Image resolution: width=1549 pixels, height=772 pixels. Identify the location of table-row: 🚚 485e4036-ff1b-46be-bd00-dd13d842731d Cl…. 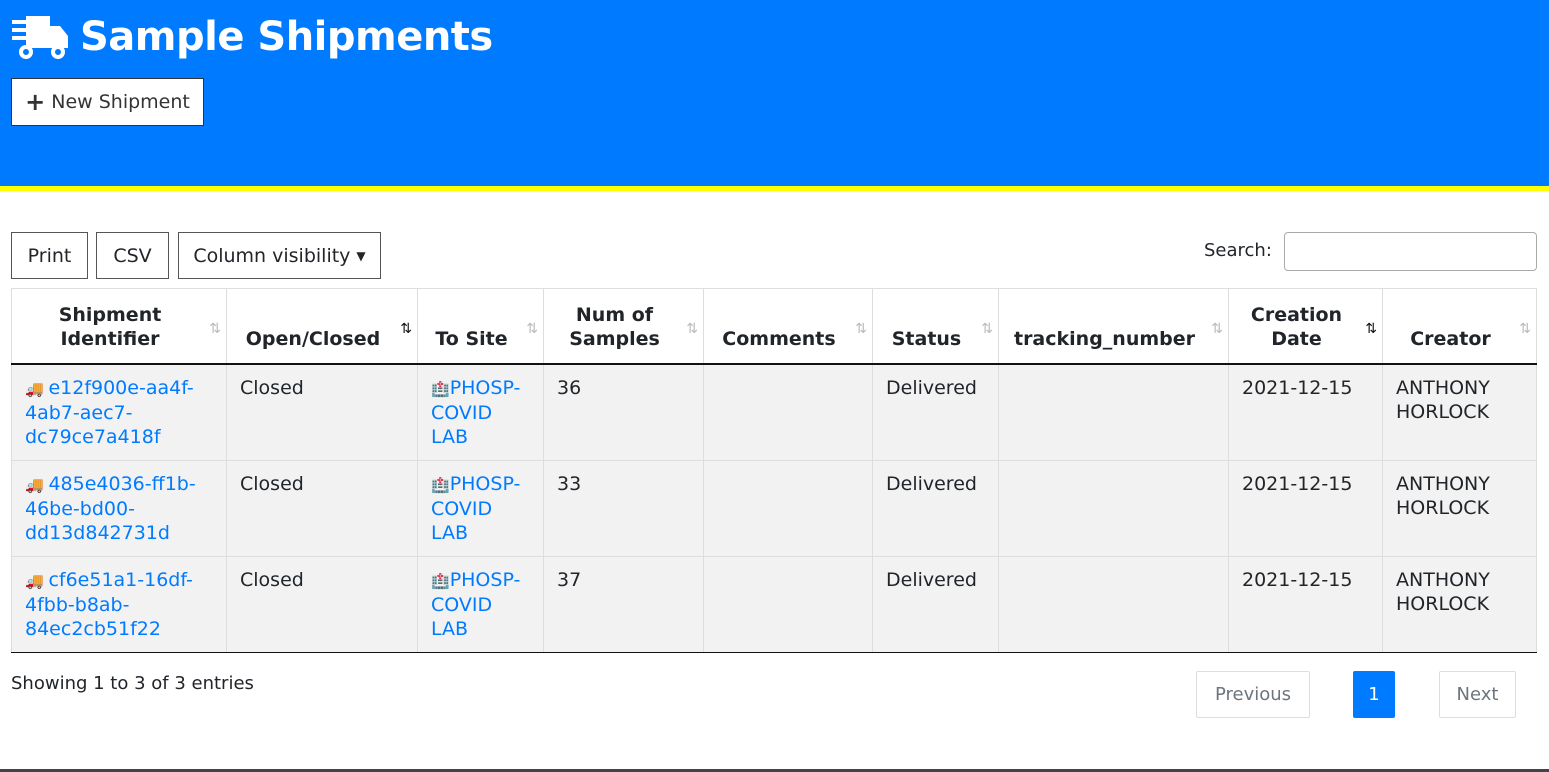
(774, 508).